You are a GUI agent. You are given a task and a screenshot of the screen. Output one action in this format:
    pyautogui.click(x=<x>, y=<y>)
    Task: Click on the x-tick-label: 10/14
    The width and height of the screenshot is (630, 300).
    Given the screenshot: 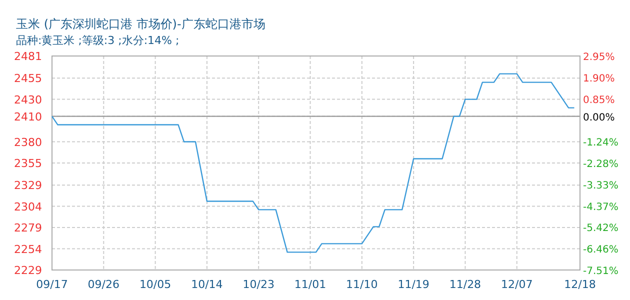 What is the action you would take?
    pyautogui.click(x=207, y=284)
    